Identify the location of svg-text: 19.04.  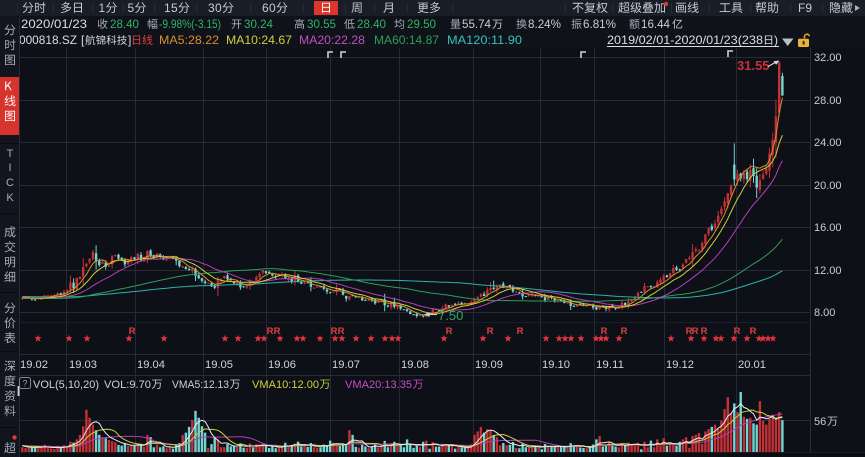
(151, 365).